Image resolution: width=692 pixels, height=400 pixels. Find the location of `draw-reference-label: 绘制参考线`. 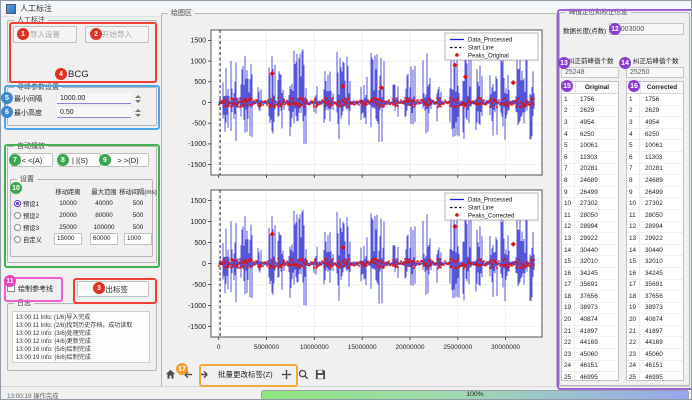

draw-reference-label: 绘制参考线 is located at coordinates (35, 289).